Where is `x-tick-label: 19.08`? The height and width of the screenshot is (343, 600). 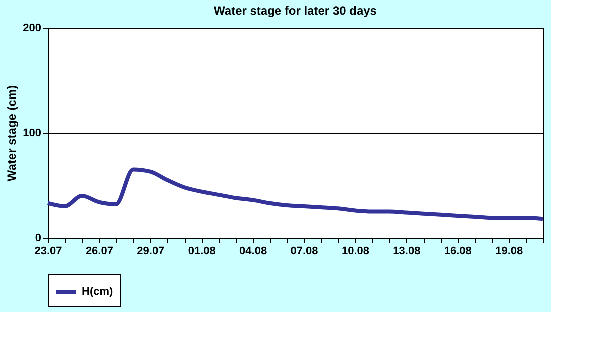 x-tick-label: 19.08 is located at coordinates (510, 252).